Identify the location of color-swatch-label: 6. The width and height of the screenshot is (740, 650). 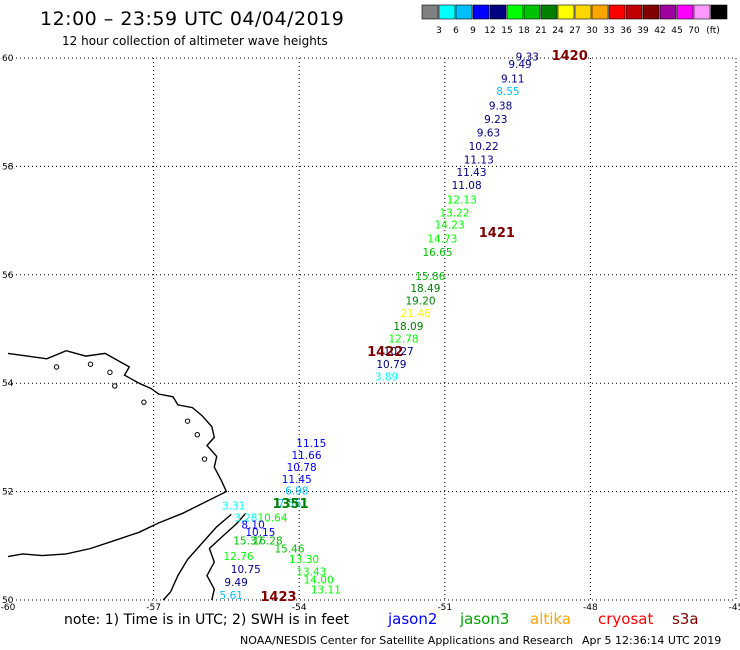
(456, 31).